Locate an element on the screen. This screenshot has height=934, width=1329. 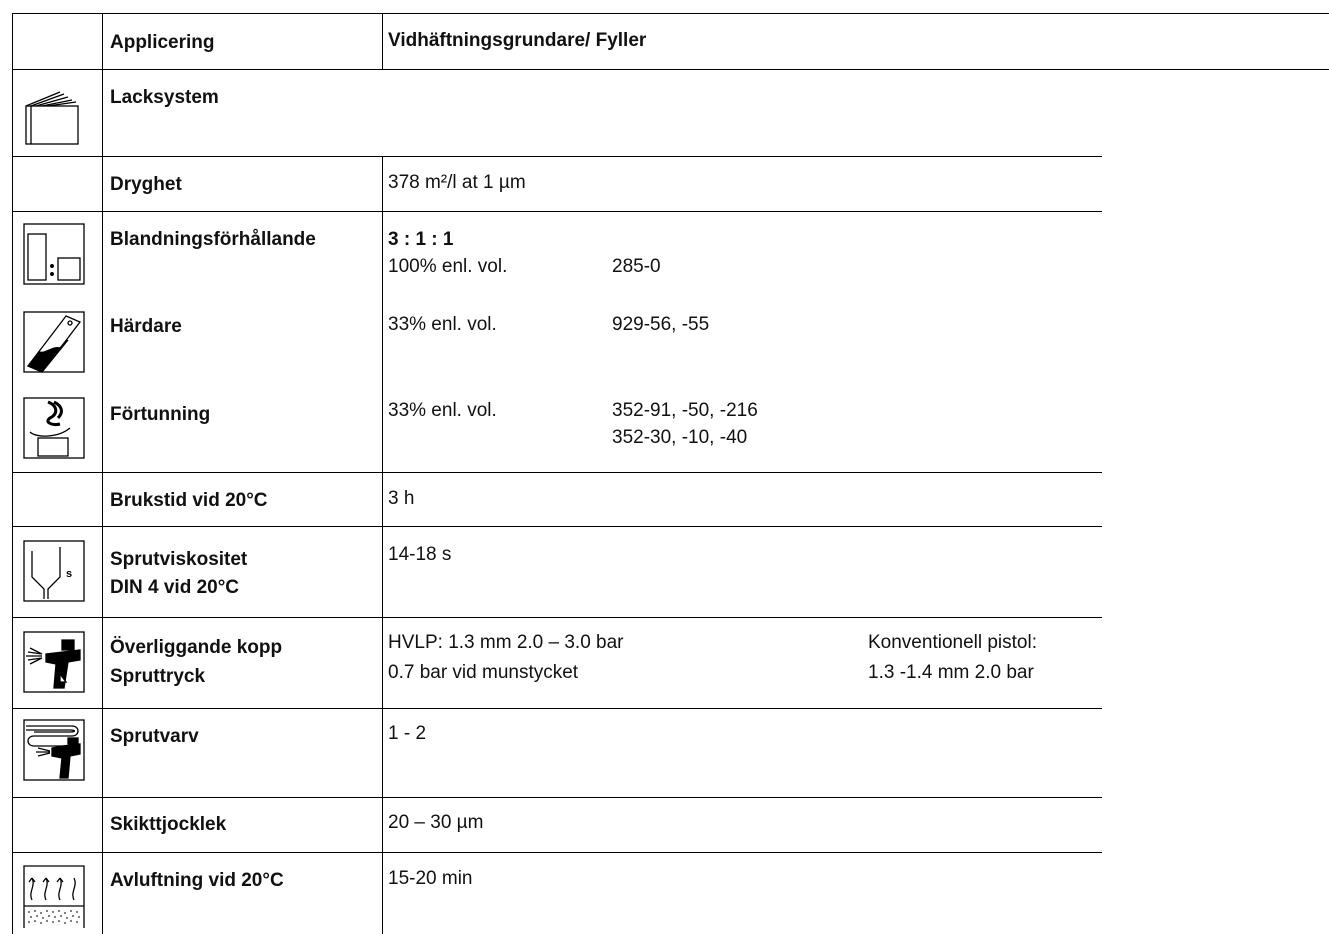
film-thickness-value: 20 – 30 µm is located at coordinates (436, 822).